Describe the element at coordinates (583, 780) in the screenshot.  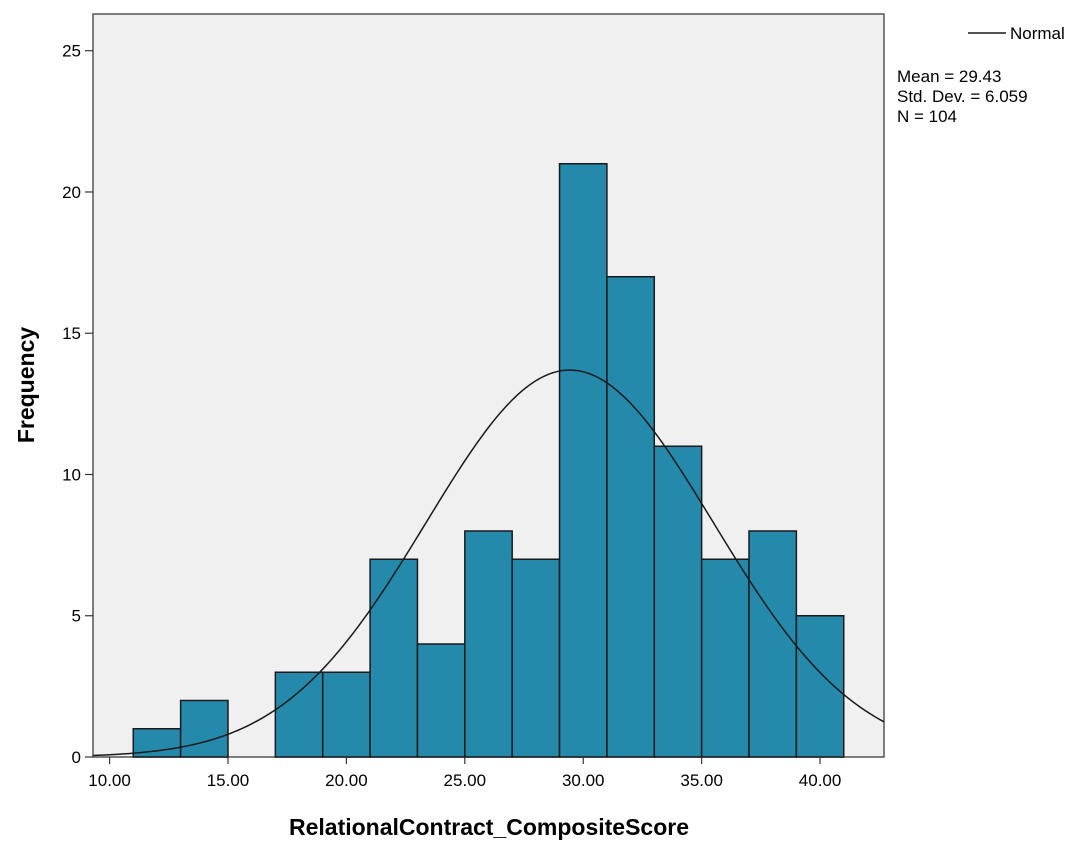
I see `x-tick-label: 30.00` at that location.